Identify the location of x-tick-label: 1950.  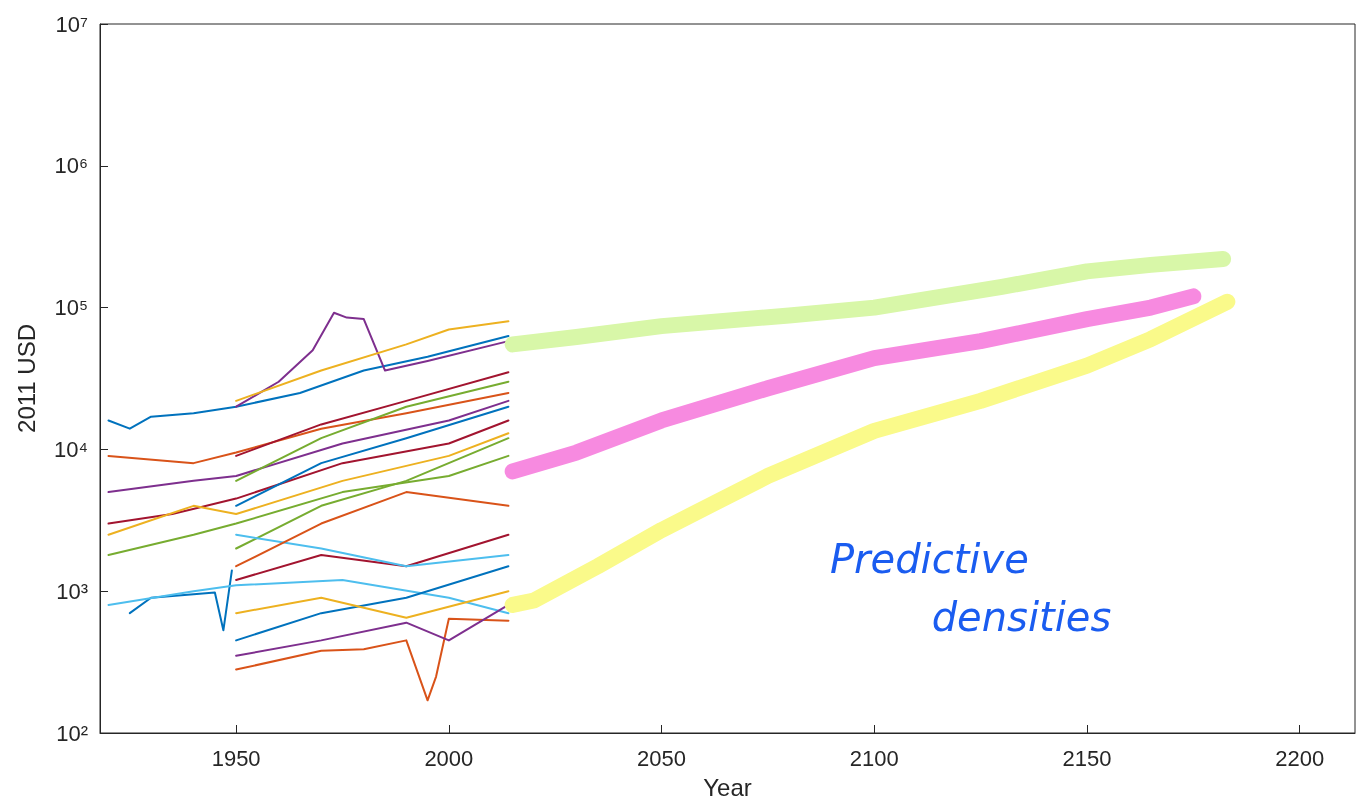
(236, 758).